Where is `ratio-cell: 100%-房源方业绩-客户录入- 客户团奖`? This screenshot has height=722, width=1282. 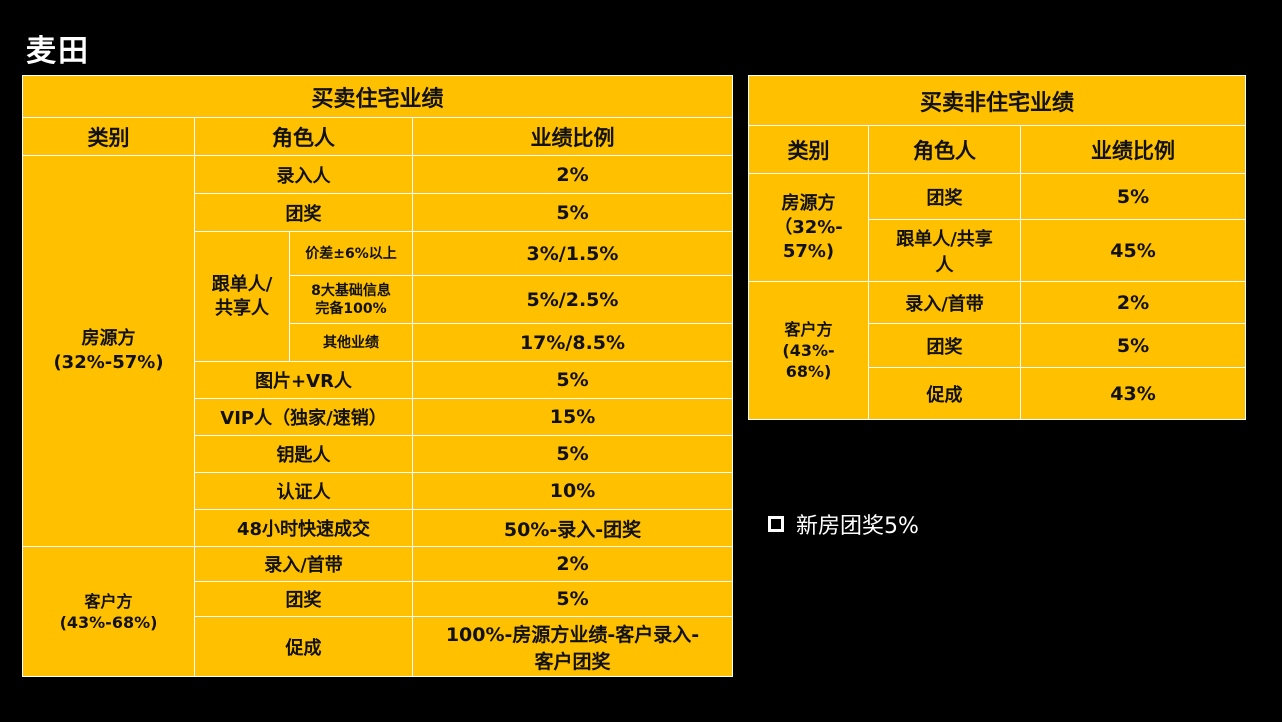
ratio-cell: 100%-房源方业绩-客户录入- 客户团奖 is located at coordinates (572, 646).